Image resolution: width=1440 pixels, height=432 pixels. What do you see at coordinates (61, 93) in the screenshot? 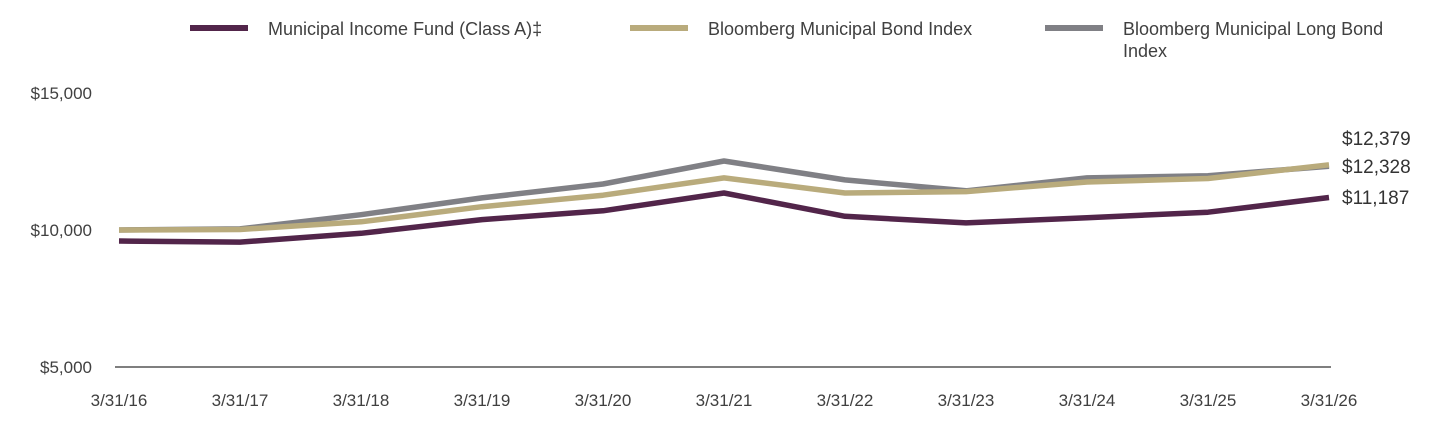
I see `y-tick-label-2: $15,000` at bounding box center [61, 93].